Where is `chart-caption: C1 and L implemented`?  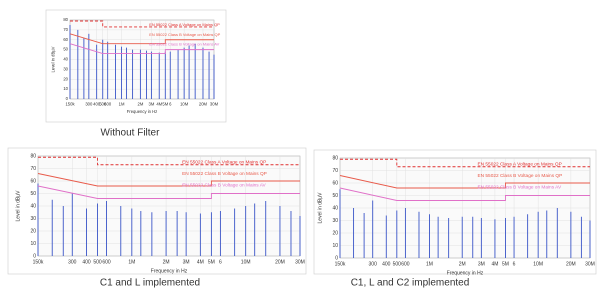 chart-caption: C1 and L implemented is located at coordinates (150, 283).